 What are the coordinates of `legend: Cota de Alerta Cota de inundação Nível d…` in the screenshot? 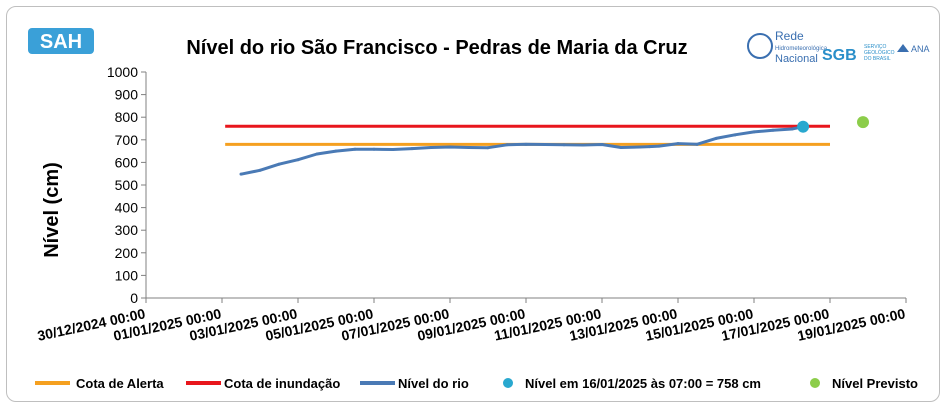 It's located at (476, 383).